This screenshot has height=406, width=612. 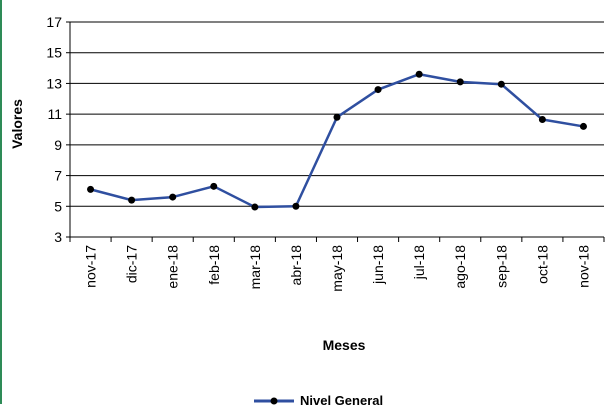 I want to click on x-tick-label: ene-18, so click(x=173, y=267).